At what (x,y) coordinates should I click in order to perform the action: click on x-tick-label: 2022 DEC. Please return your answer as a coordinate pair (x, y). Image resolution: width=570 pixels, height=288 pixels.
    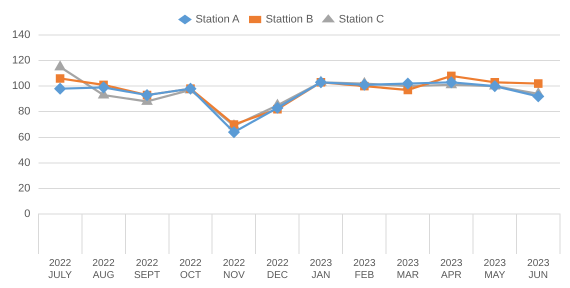
    Looking at the image, I should click on (277, 269).